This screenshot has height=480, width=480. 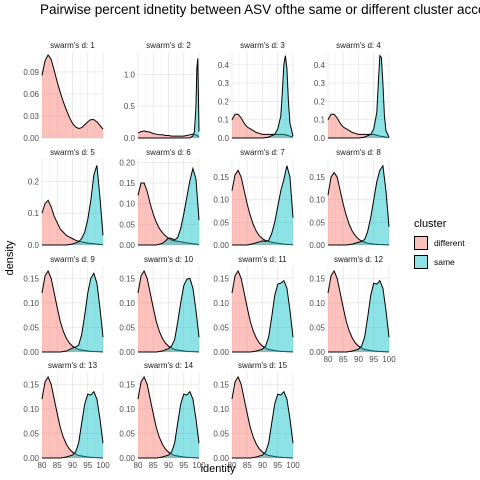 I want to click on facet-panel: swarm's d: 15 0.00 0.05 0.10 0.15 80 85 90 95 100, so click(x=256, y=415).